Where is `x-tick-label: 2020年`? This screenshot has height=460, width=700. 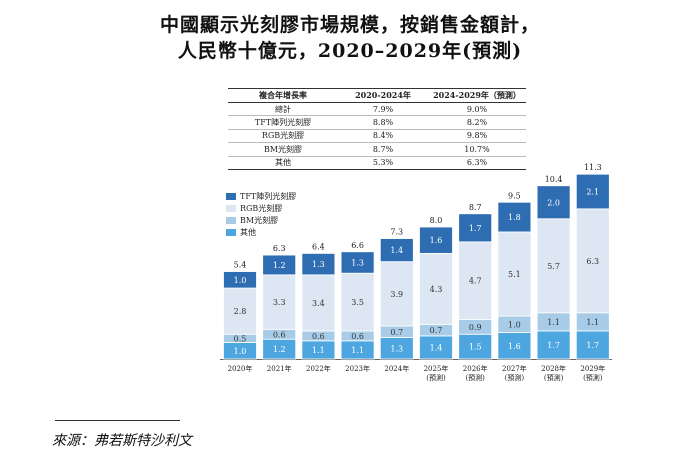
x-tick-label: 2020年 is located at coordinates (240, 368).